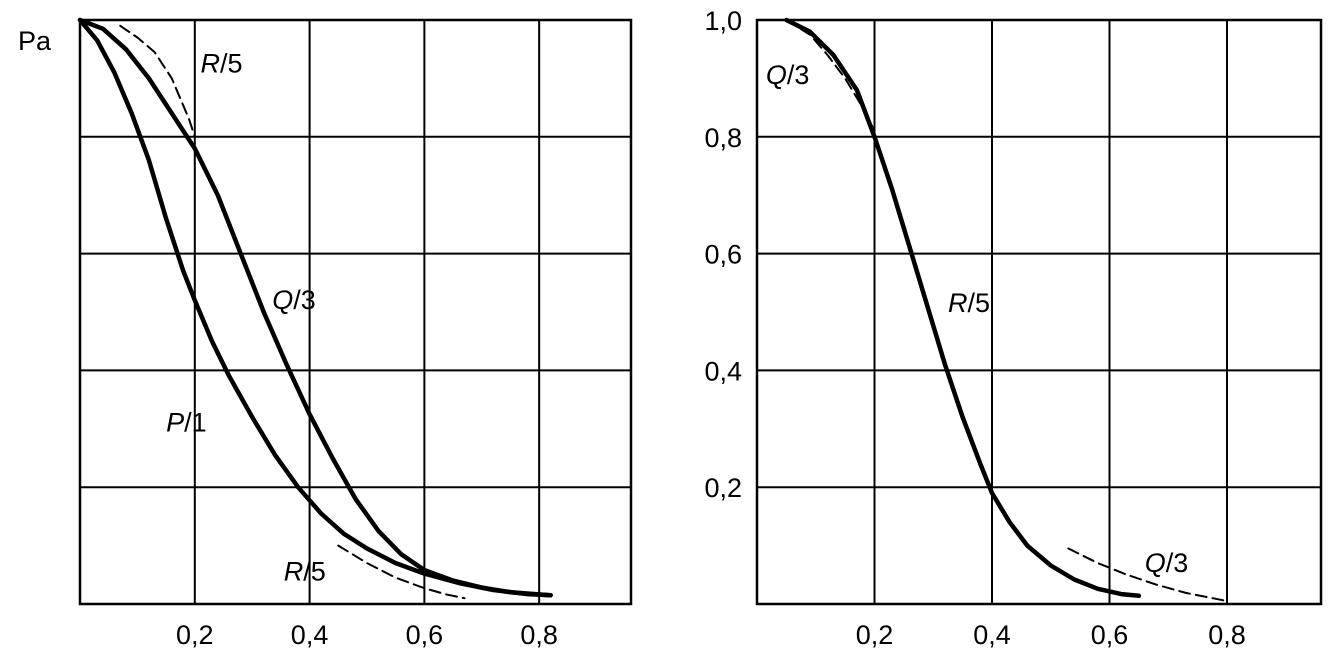 The height and width of the screenshot is (659, 1341). What do you see at coordinates (35, 41) in the screenshot?
I see `y-axis-label: Pa` at bounding box center [35, 41].